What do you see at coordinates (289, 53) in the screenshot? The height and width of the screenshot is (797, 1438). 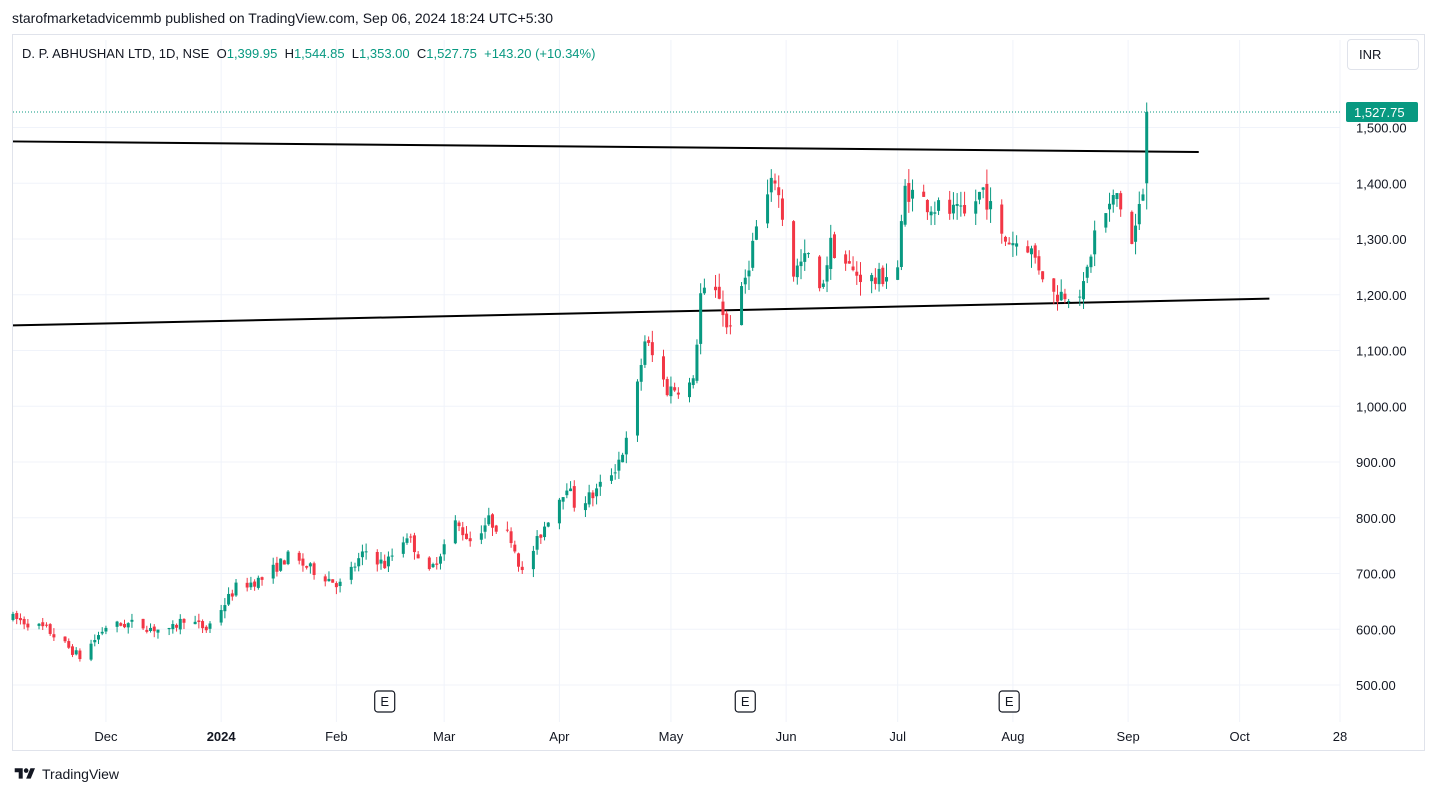 I see `high-label: H` at bounding box center [289, 53].